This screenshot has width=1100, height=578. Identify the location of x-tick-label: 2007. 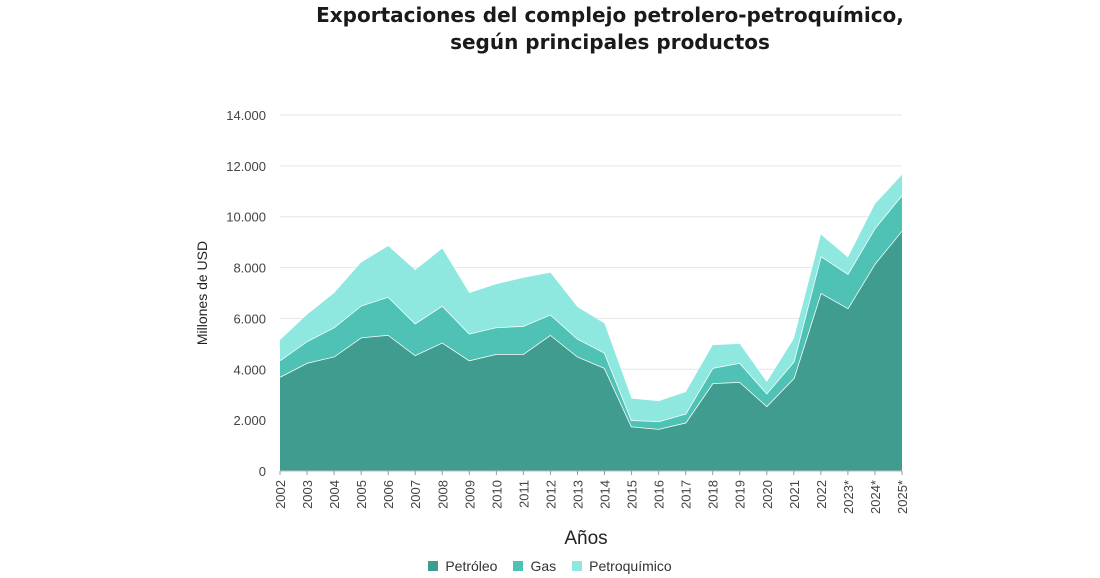
(415, 494).